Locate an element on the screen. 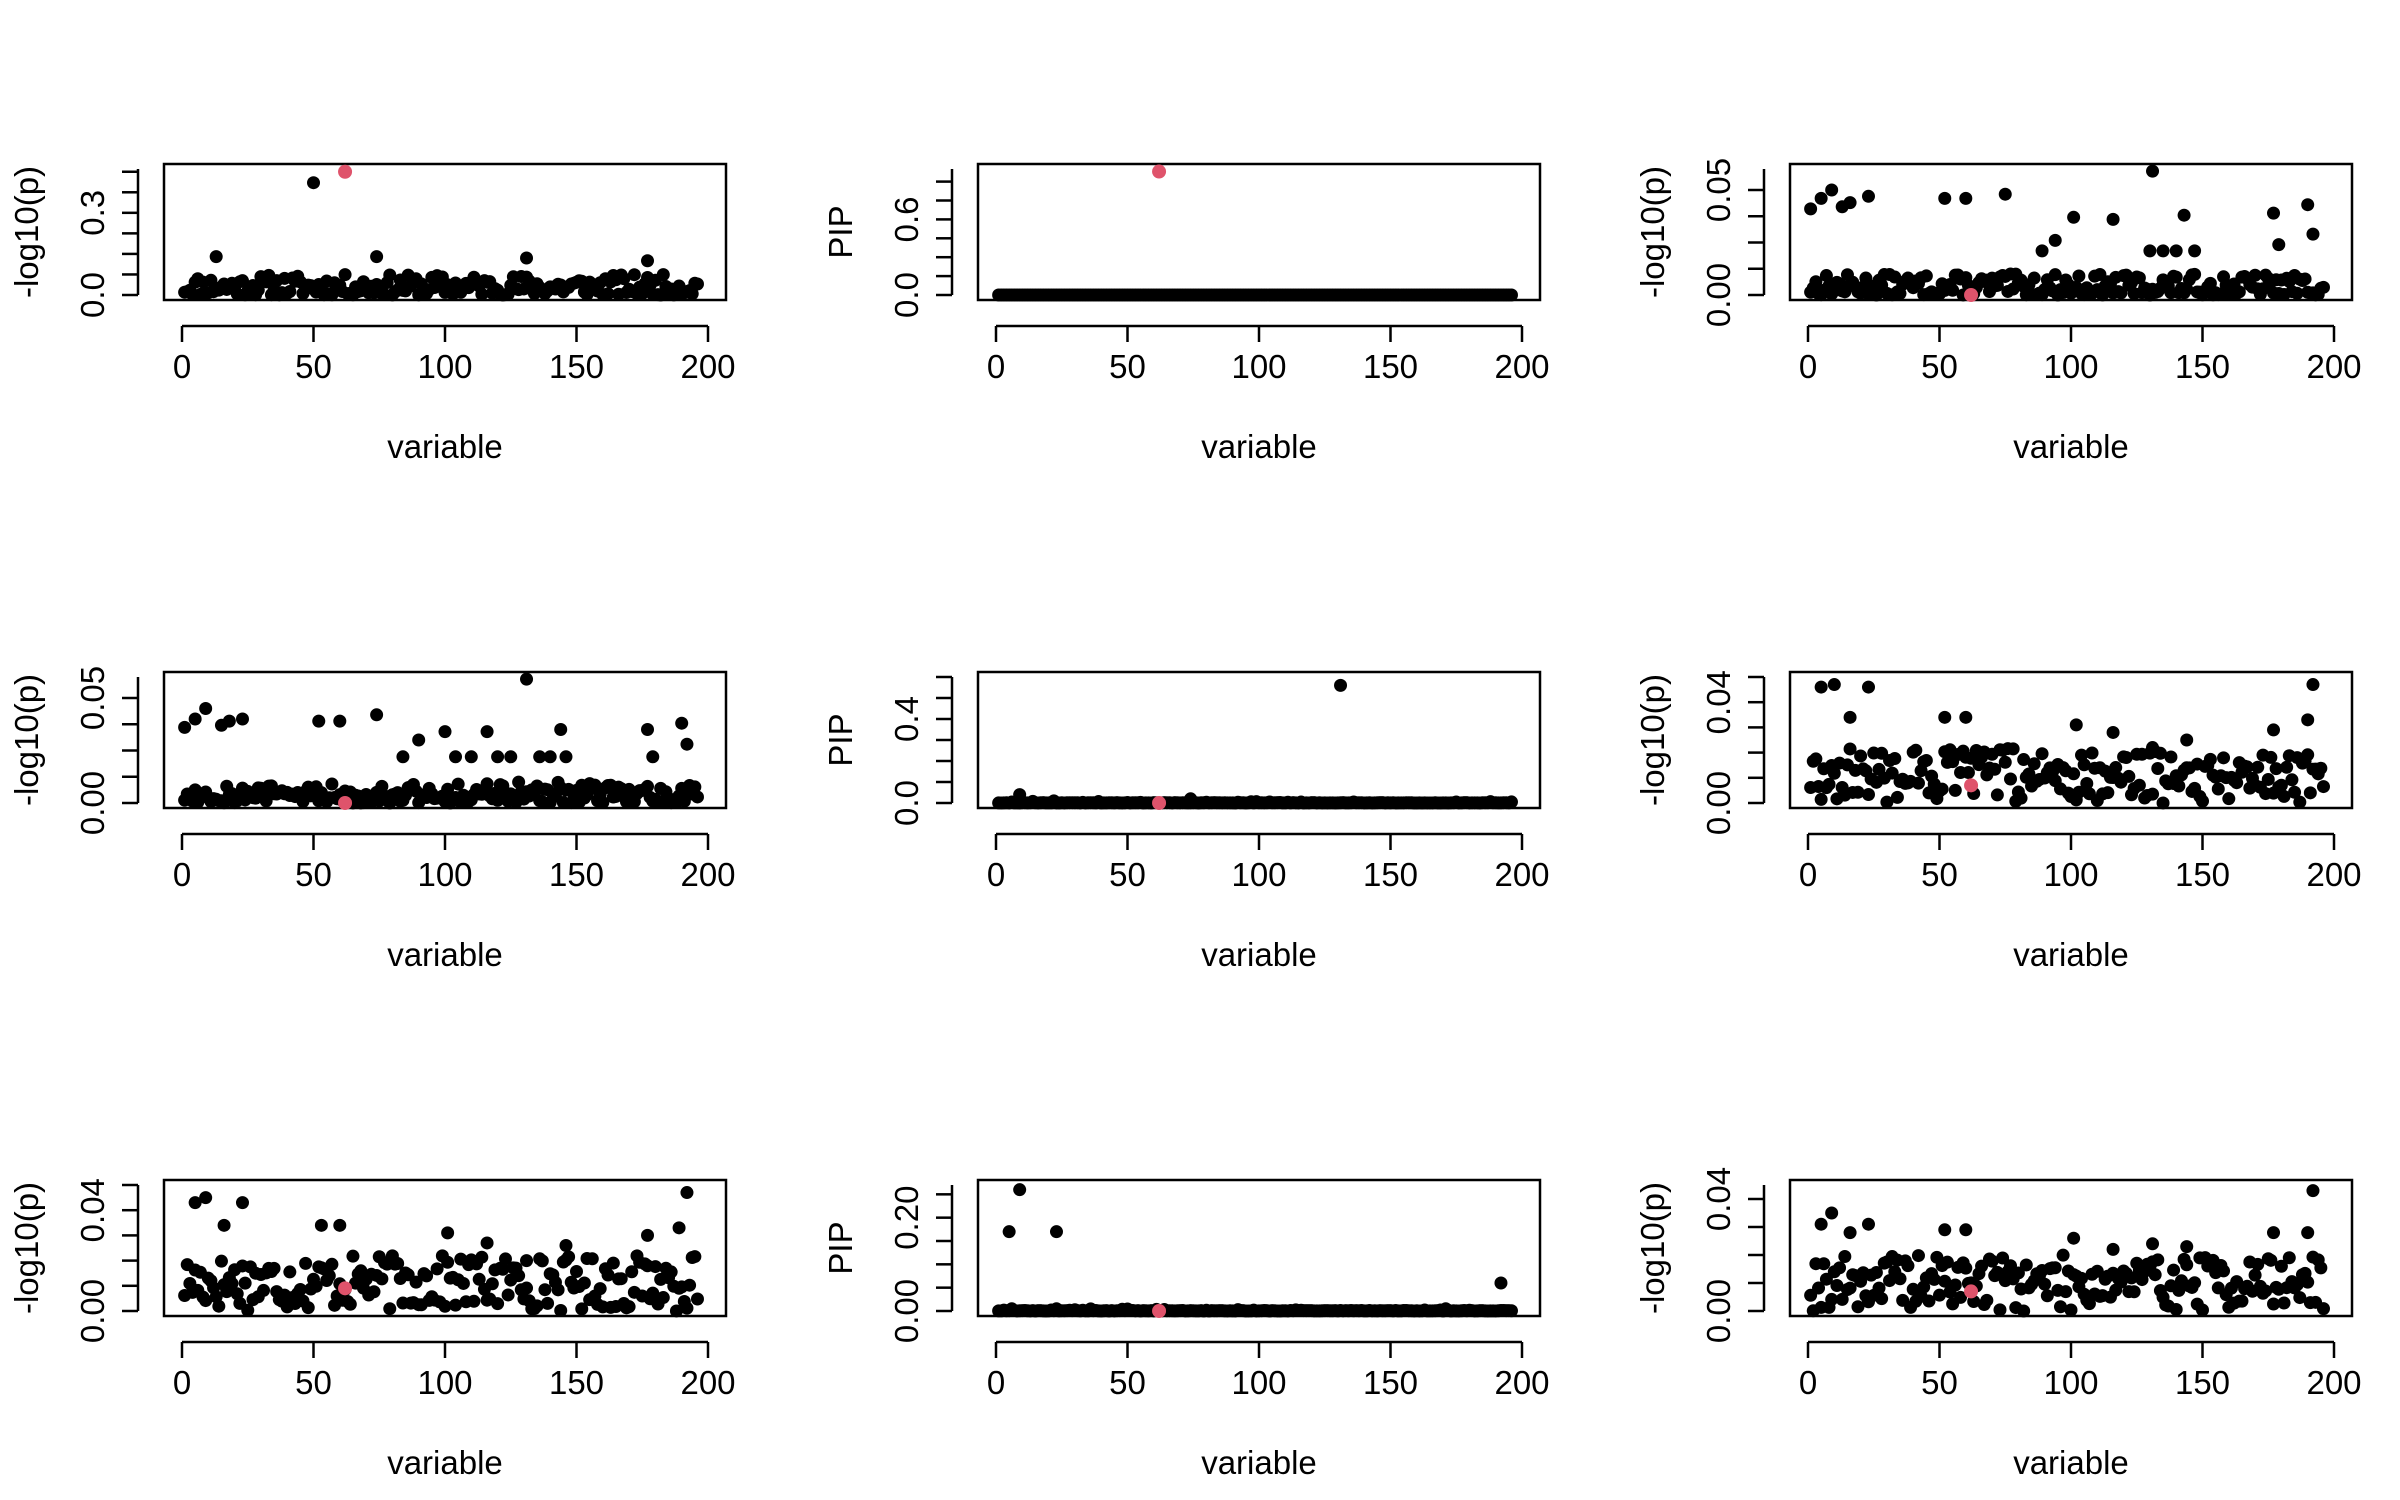 The height and width of the screenshot is (1500, 2400). plot-frame is located at coordinates (445, 1248).